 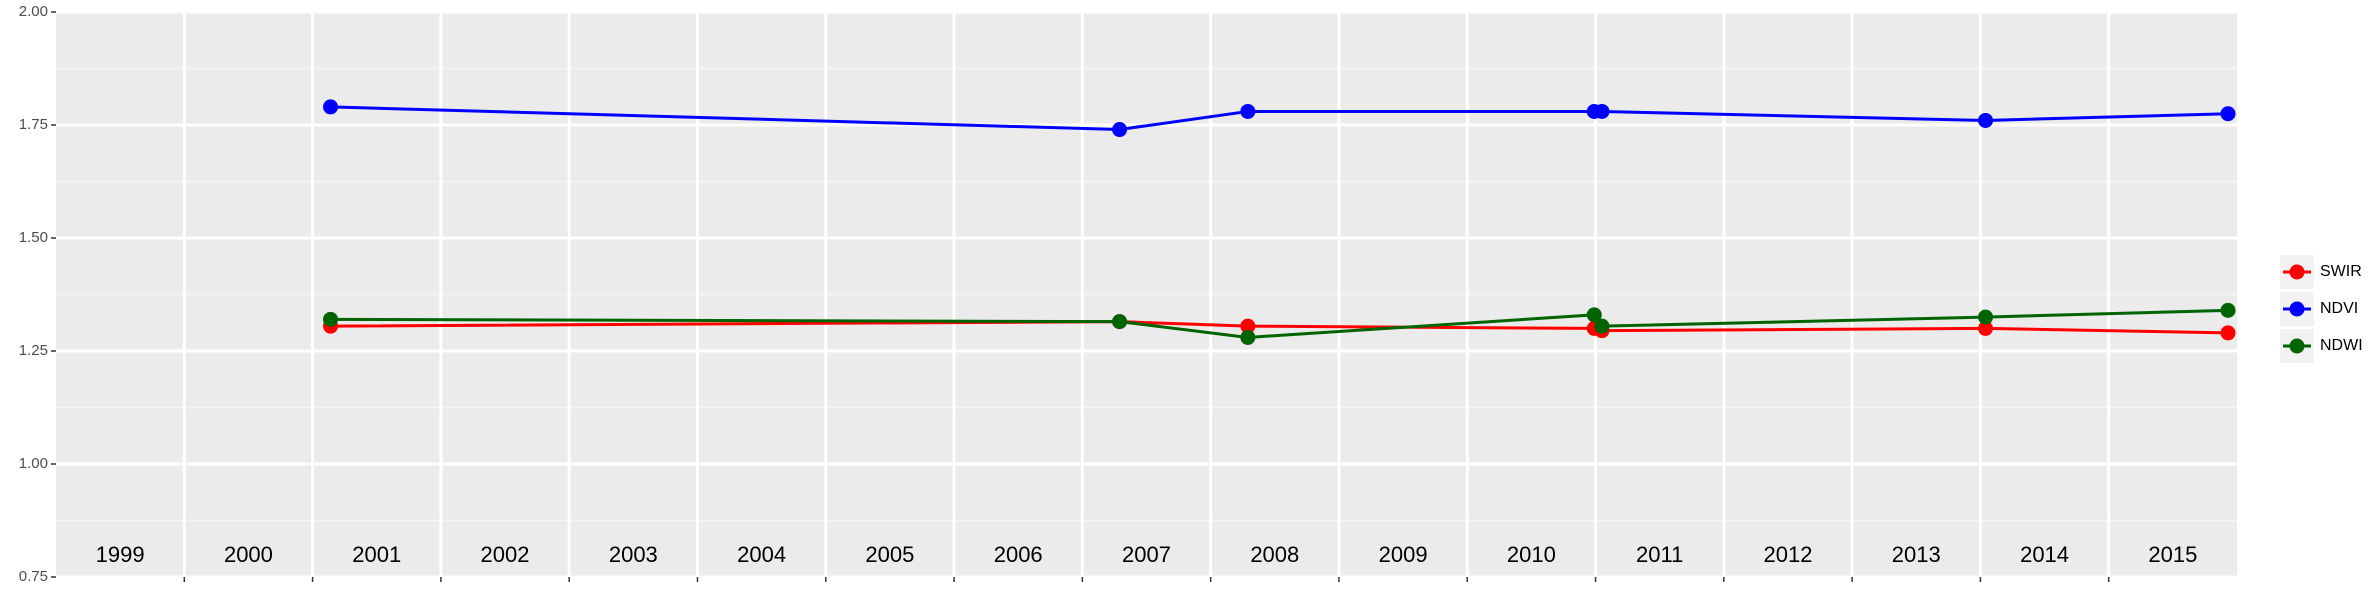 What do you see at coordinates (761, 554) in the screenshot?
I see `x-tick-label: 2004` at bounding box center [761, 554].